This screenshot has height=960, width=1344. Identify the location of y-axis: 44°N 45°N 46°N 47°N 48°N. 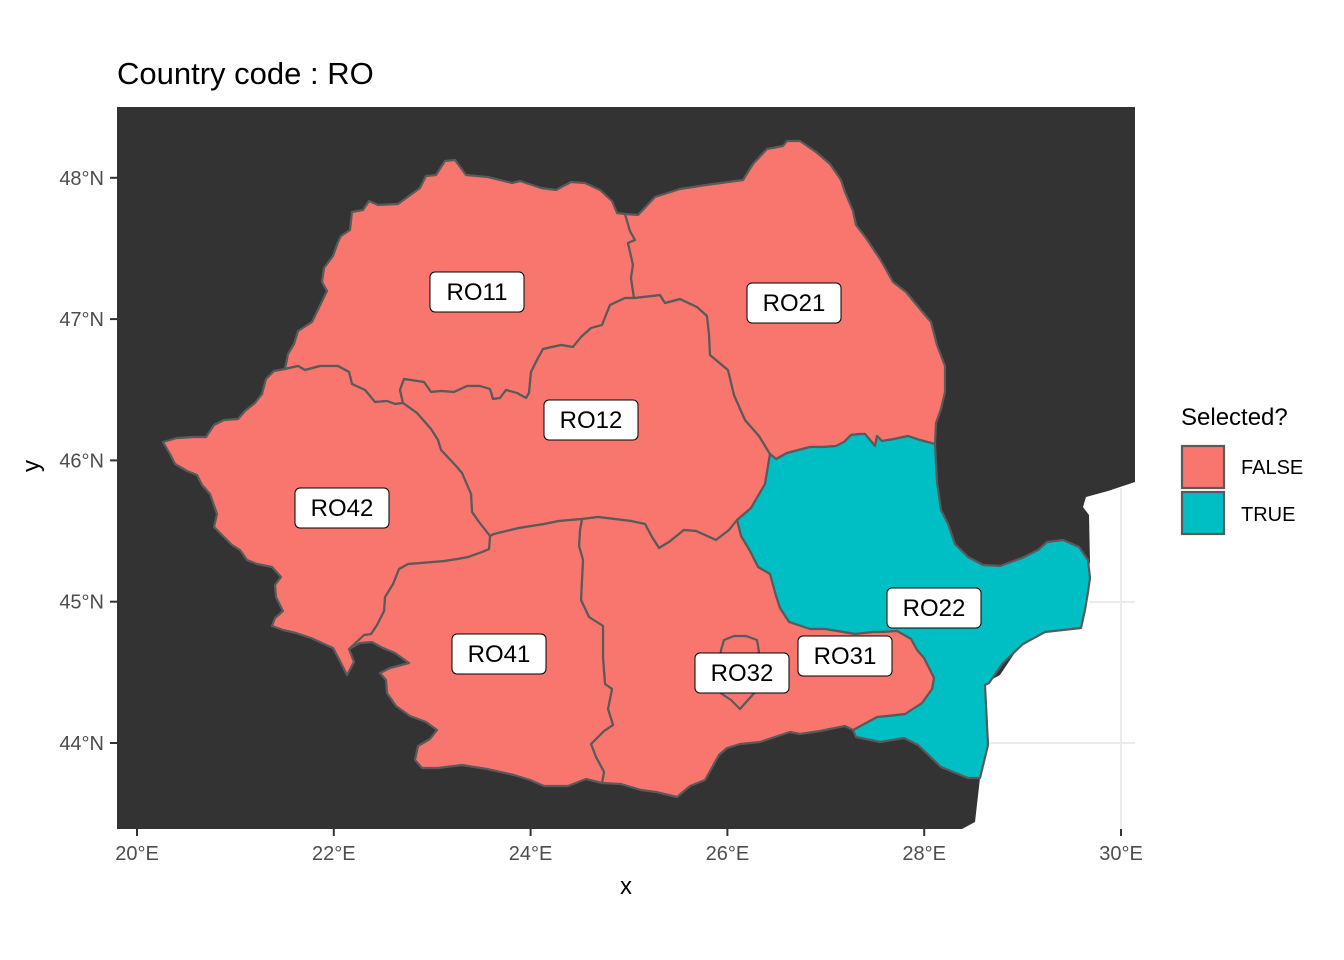
(88, 461).